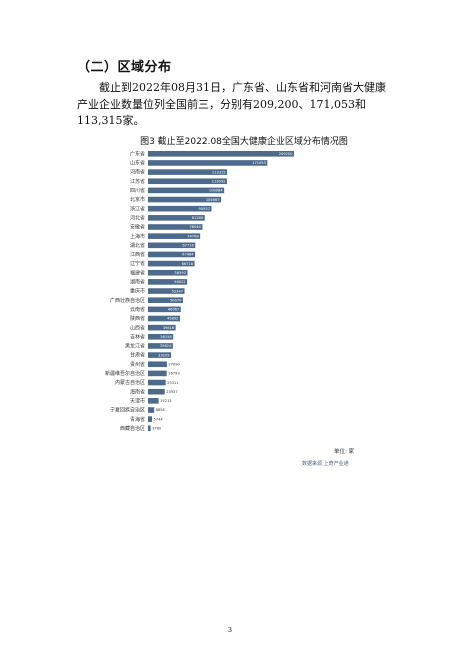  Describe the element at coordinates (198, 218) in the screenshot. I see `value-label: 81289` at that location.